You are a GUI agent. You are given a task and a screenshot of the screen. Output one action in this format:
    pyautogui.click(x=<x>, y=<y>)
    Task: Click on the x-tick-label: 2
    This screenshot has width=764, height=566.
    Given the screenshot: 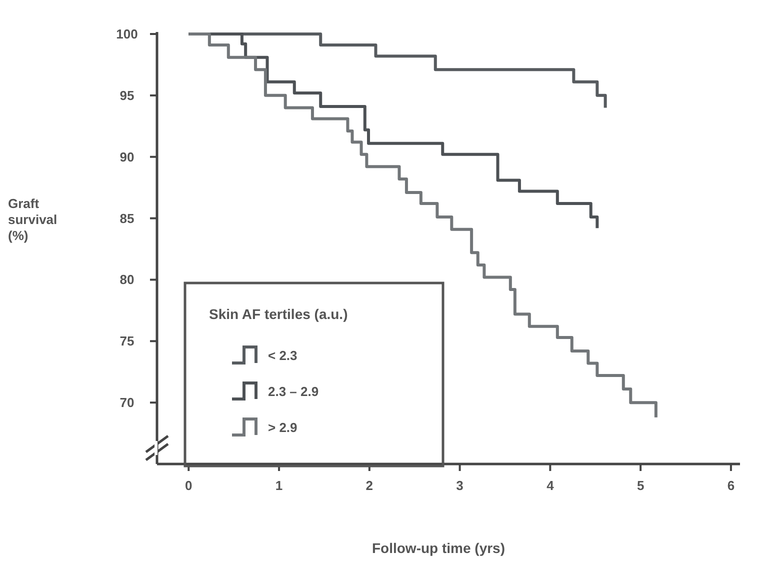 What is the action you would take?
    pyautogui.click(x=370, y=485)
    